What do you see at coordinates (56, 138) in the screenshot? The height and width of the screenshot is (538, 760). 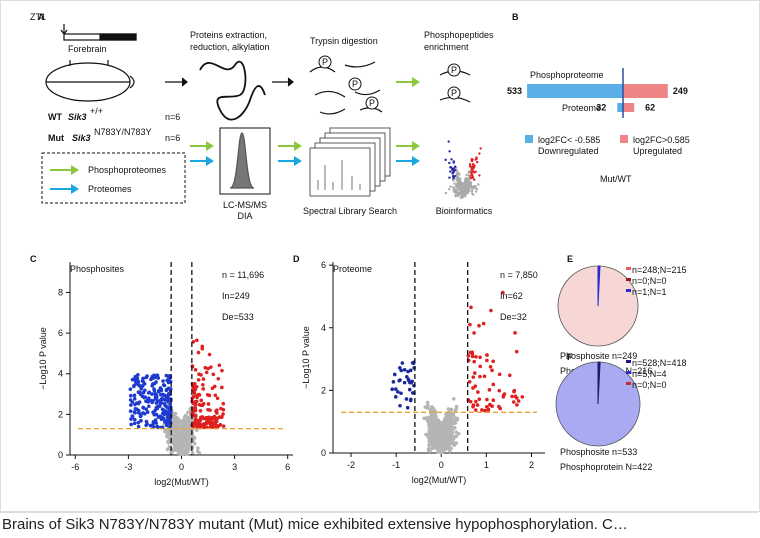 I see `label: Mut` at bounding box center [56, 138].